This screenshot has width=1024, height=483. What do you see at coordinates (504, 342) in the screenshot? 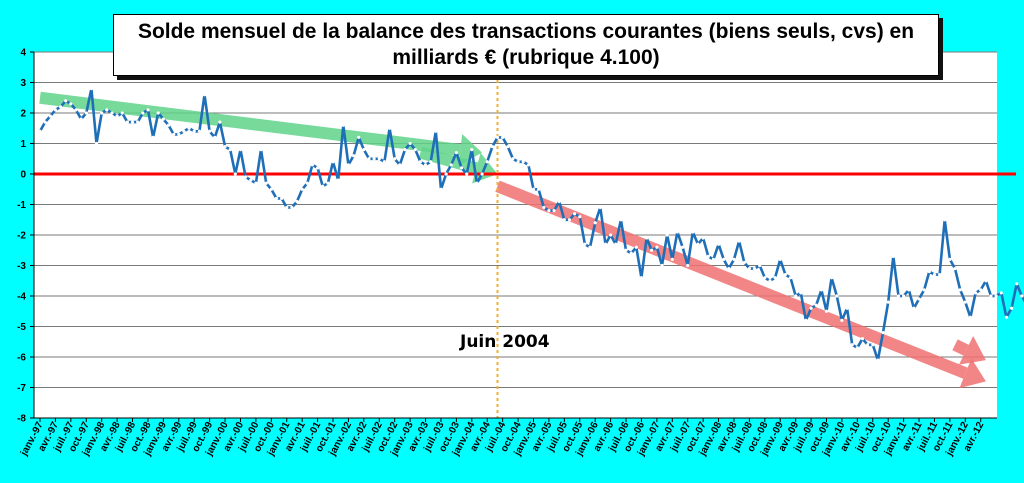
I see `marker-annotation: Juin 2004` at bounding box center [504, 342].